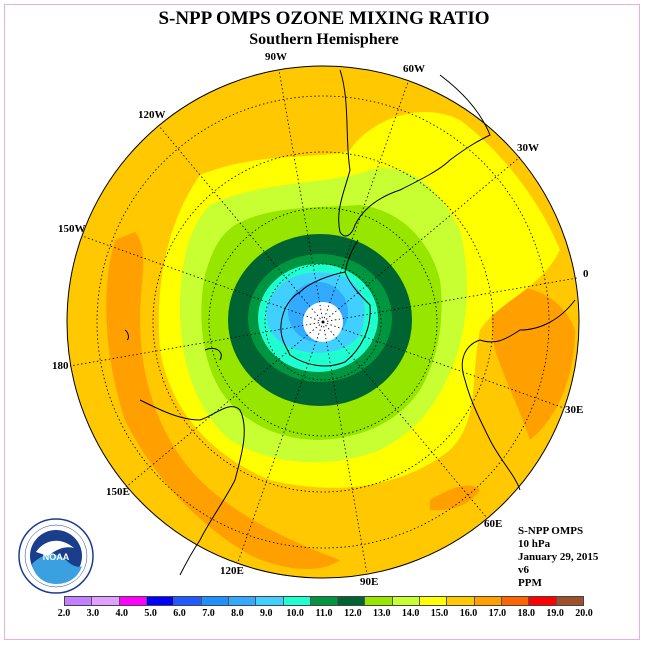 The width and height of the screenshot is (648, 648). What do you see at coordinates (232, 571) in the screenshot?
I see `lon-label-120e: 120E` at bounding box center [232, 571].